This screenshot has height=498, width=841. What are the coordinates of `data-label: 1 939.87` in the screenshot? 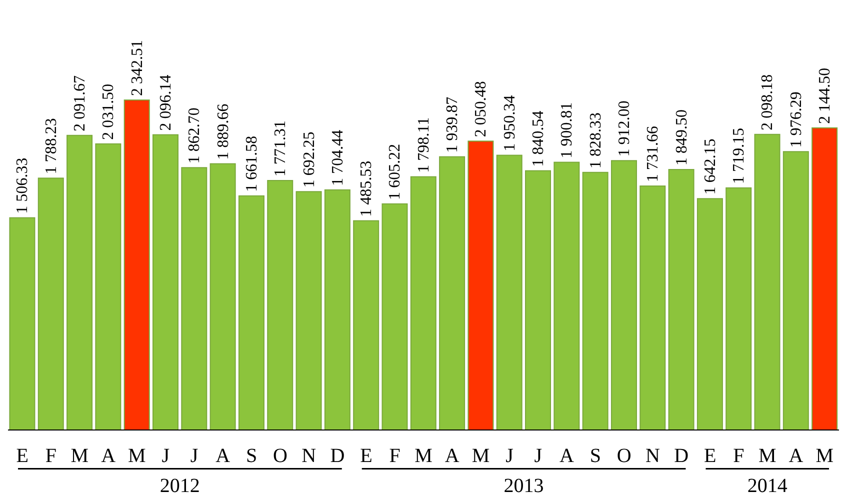 It's located at (453, 124).